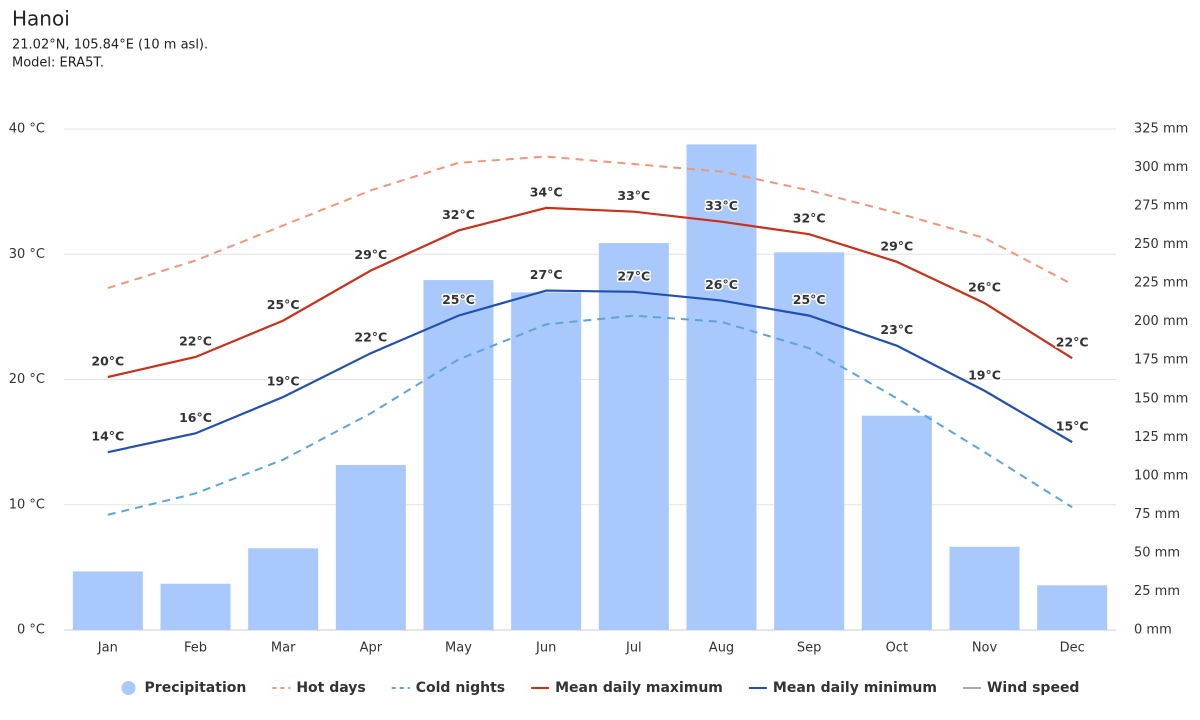 The width and height of the screenshot is (1200, 720). What do you see at coordinates (1161, 437) in the screenshot?
I see `y2-tick-label: 125 mm` at bounding box center [1161, 437].